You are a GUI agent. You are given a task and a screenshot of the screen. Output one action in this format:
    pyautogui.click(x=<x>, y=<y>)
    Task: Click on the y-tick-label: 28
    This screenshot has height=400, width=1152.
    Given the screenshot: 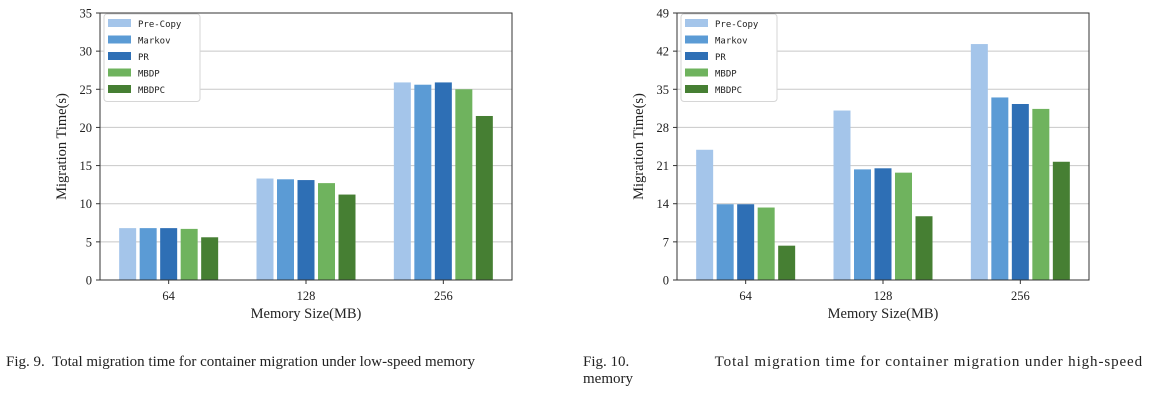 What is the action you would take?
    pyautogui.click(x=663, y=128)
    